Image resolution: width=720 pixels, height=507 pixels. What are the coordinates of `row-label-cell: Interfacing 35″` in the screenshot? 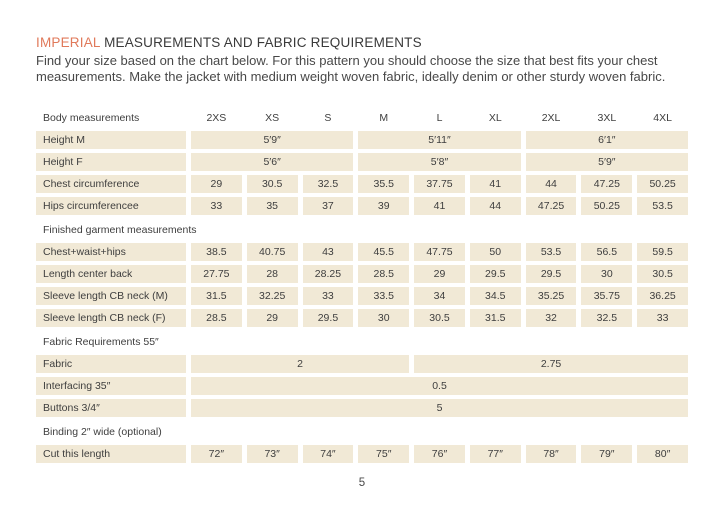 It's located at (111, 386).